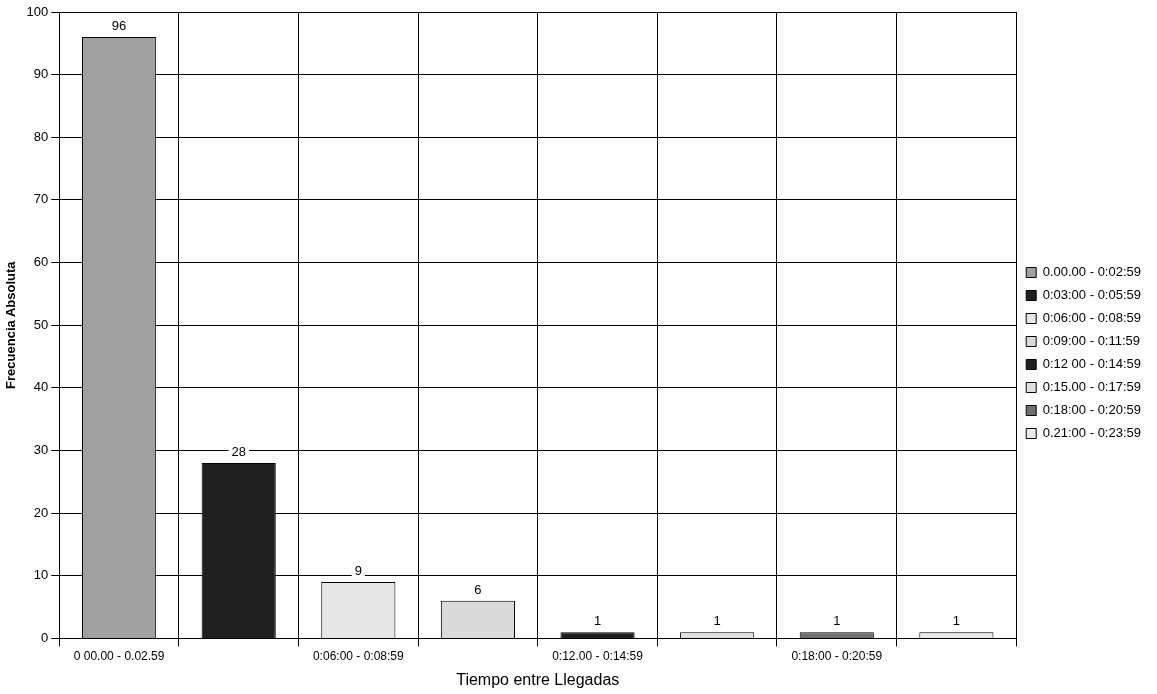 This screenshot has height=694, width=1157. What do you see at coordinates (598, 655) in the screenshot?
I see `x-tick-label: 0:12.00 - 0:14:59` at bounding box center [598, 655].